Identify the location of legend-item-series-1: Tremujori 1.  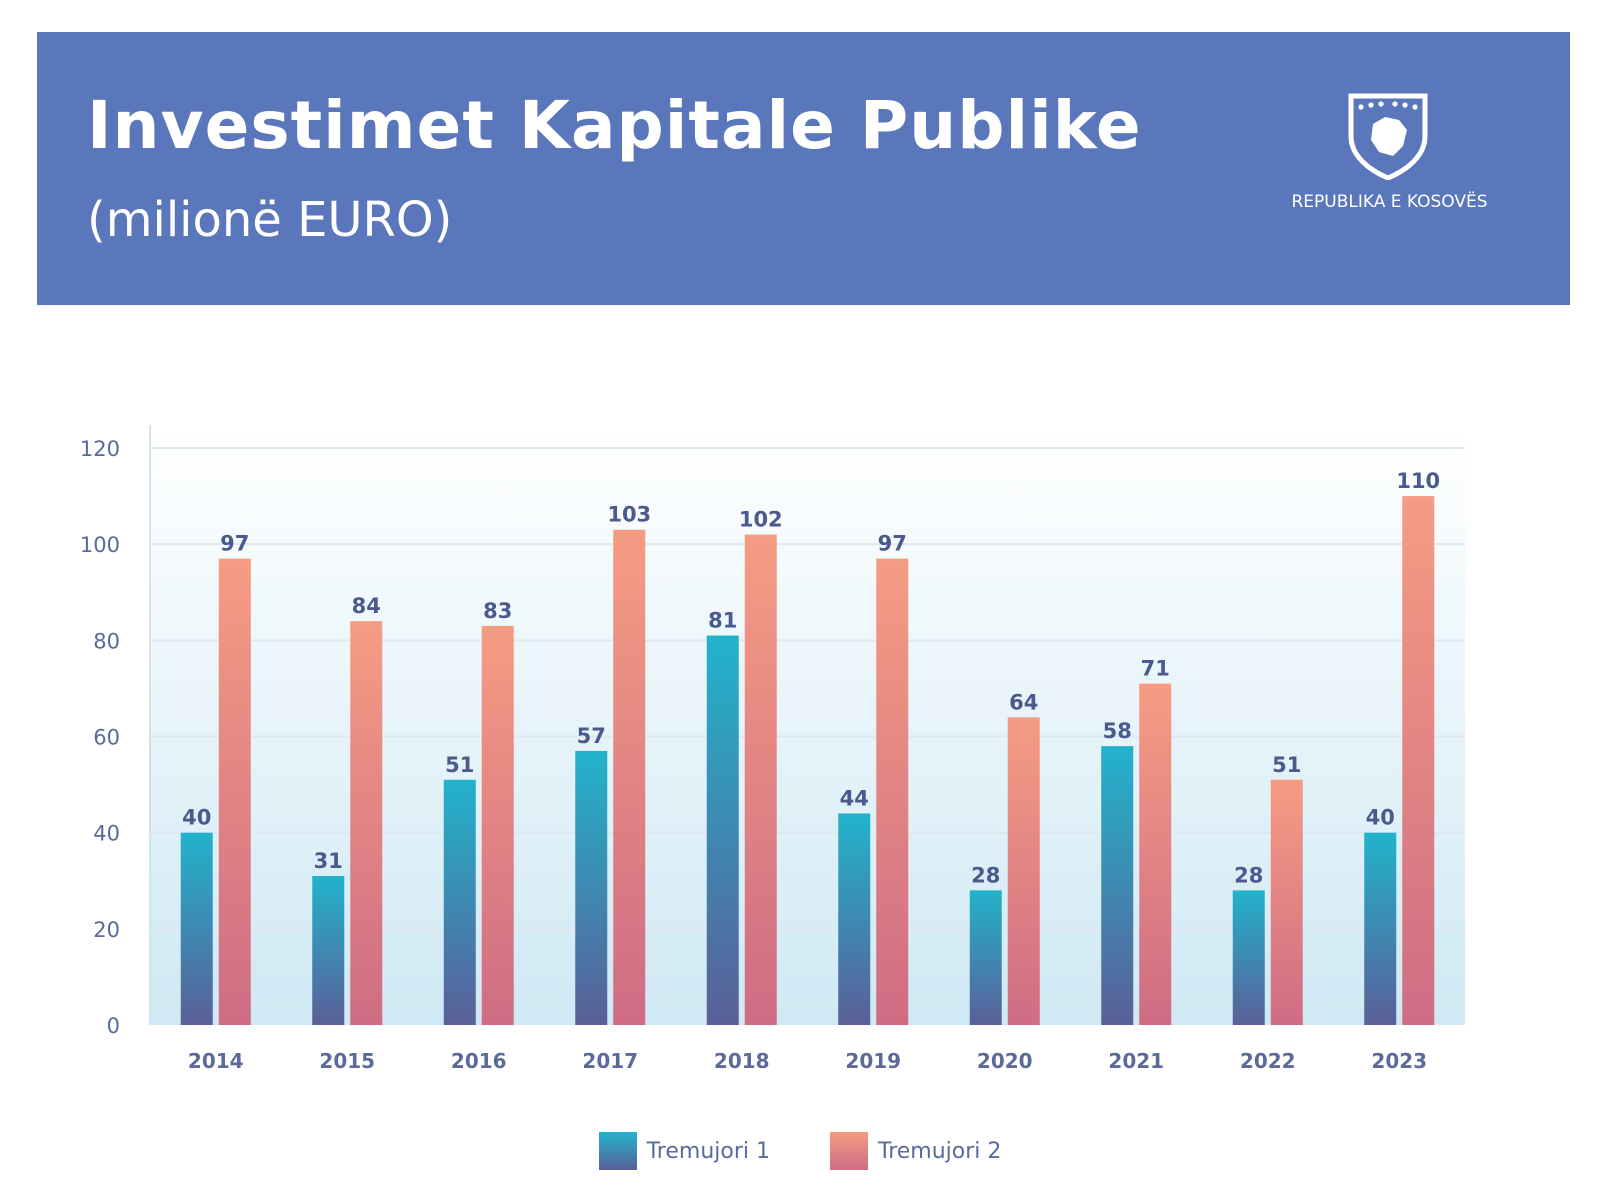
(684, 1151).